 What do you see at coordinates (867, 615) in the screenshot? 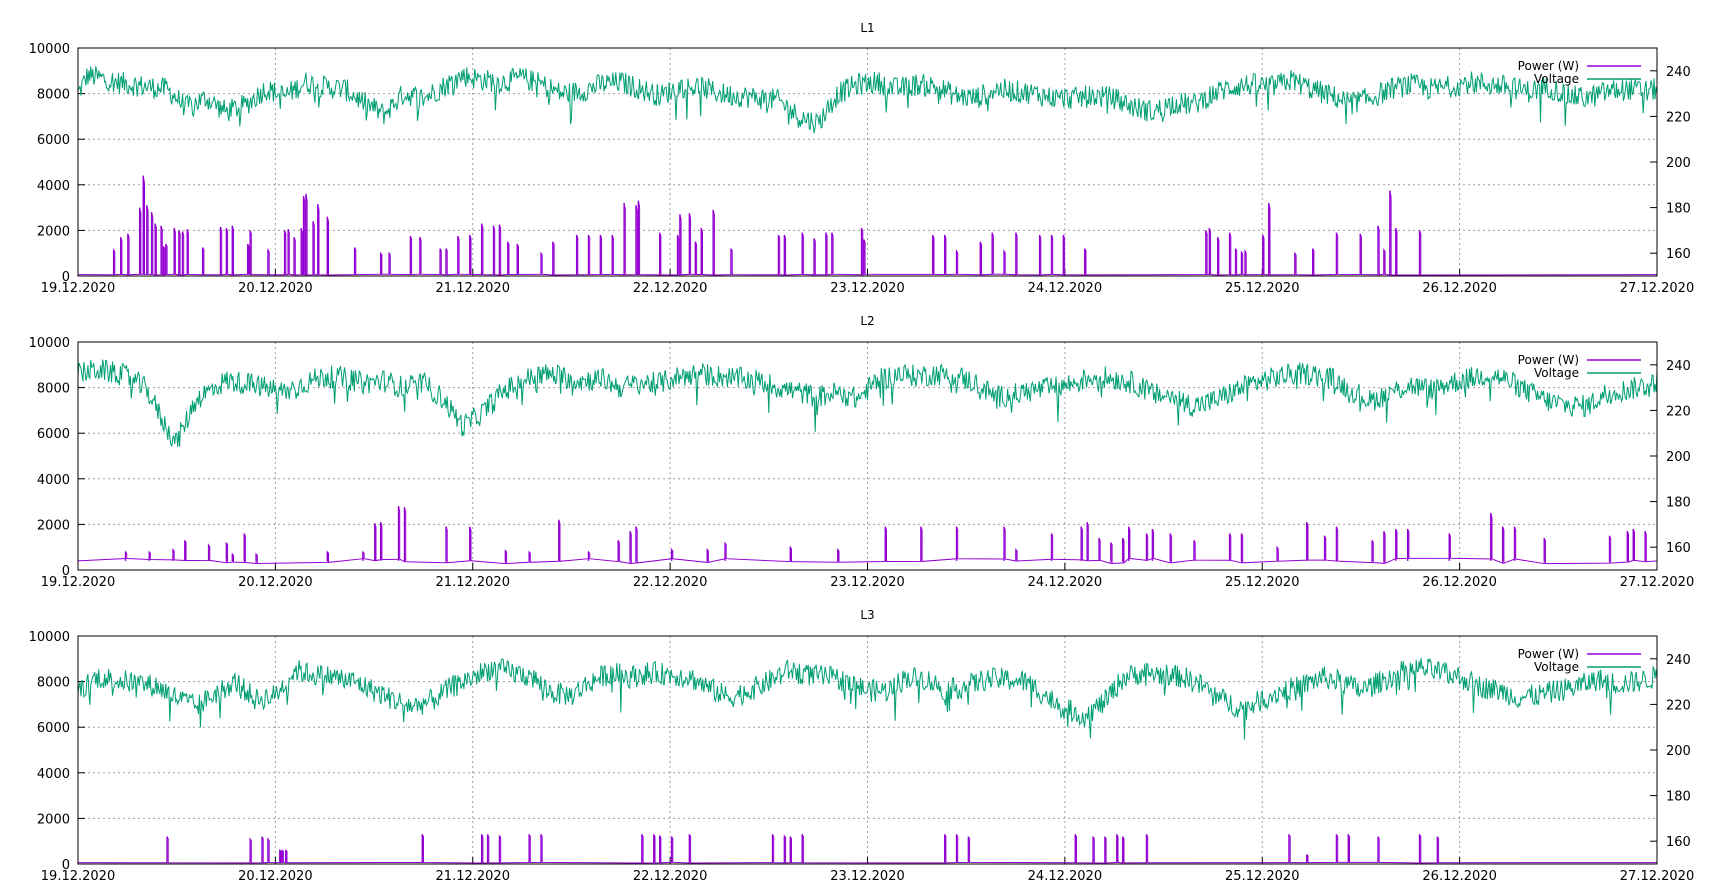
I see `chart-title: L3` at bounding box center [867, 615].